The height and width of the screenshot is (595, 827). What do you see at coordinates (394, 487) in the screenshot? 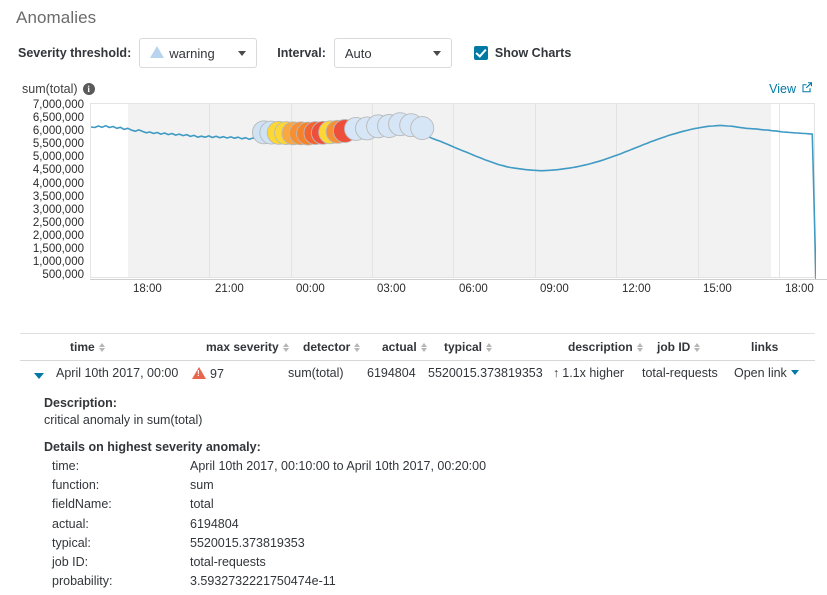
I see `detail-item: function: sum` at bounding box center [394, 487].